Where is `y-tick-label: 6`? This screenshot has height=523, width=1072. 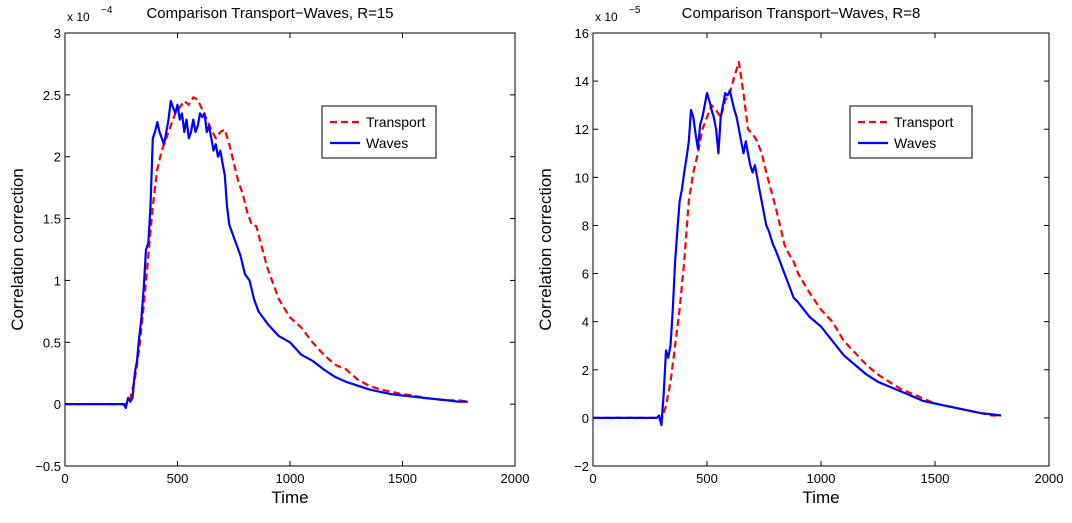
y-tick-label: 6 is located at coordinates (585, 274).